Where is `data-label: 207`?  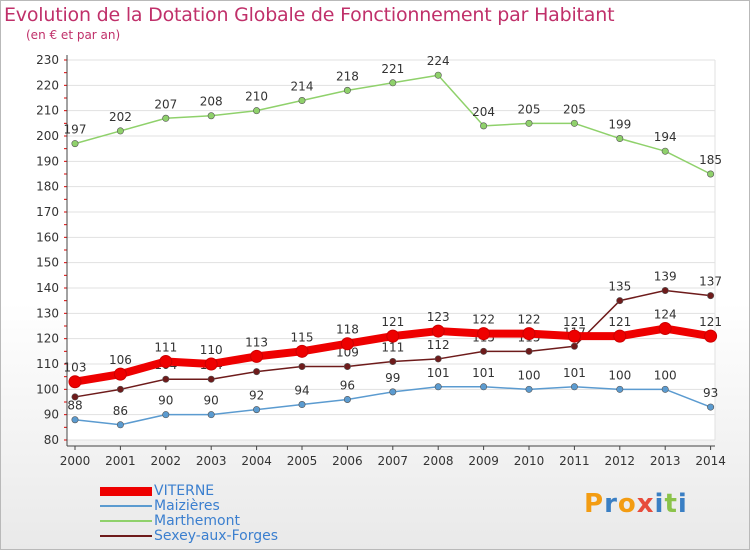 data-label: 207 is located at coordinates (165, 104).